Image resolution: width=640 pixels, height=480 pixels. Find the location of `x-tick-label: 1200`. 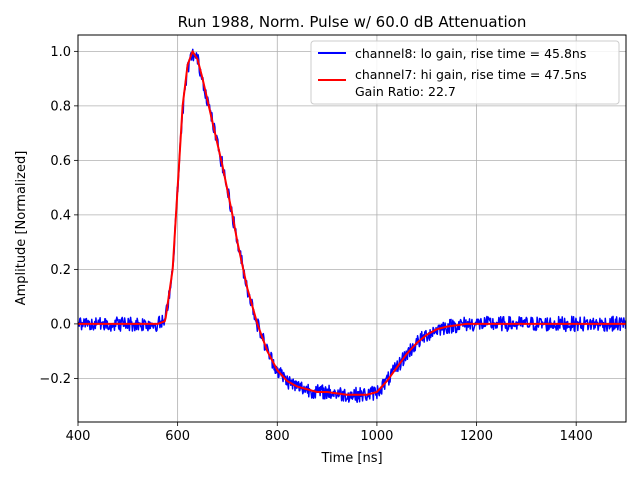

x-tick-label: 1200 is located at coordinates (476, 436).